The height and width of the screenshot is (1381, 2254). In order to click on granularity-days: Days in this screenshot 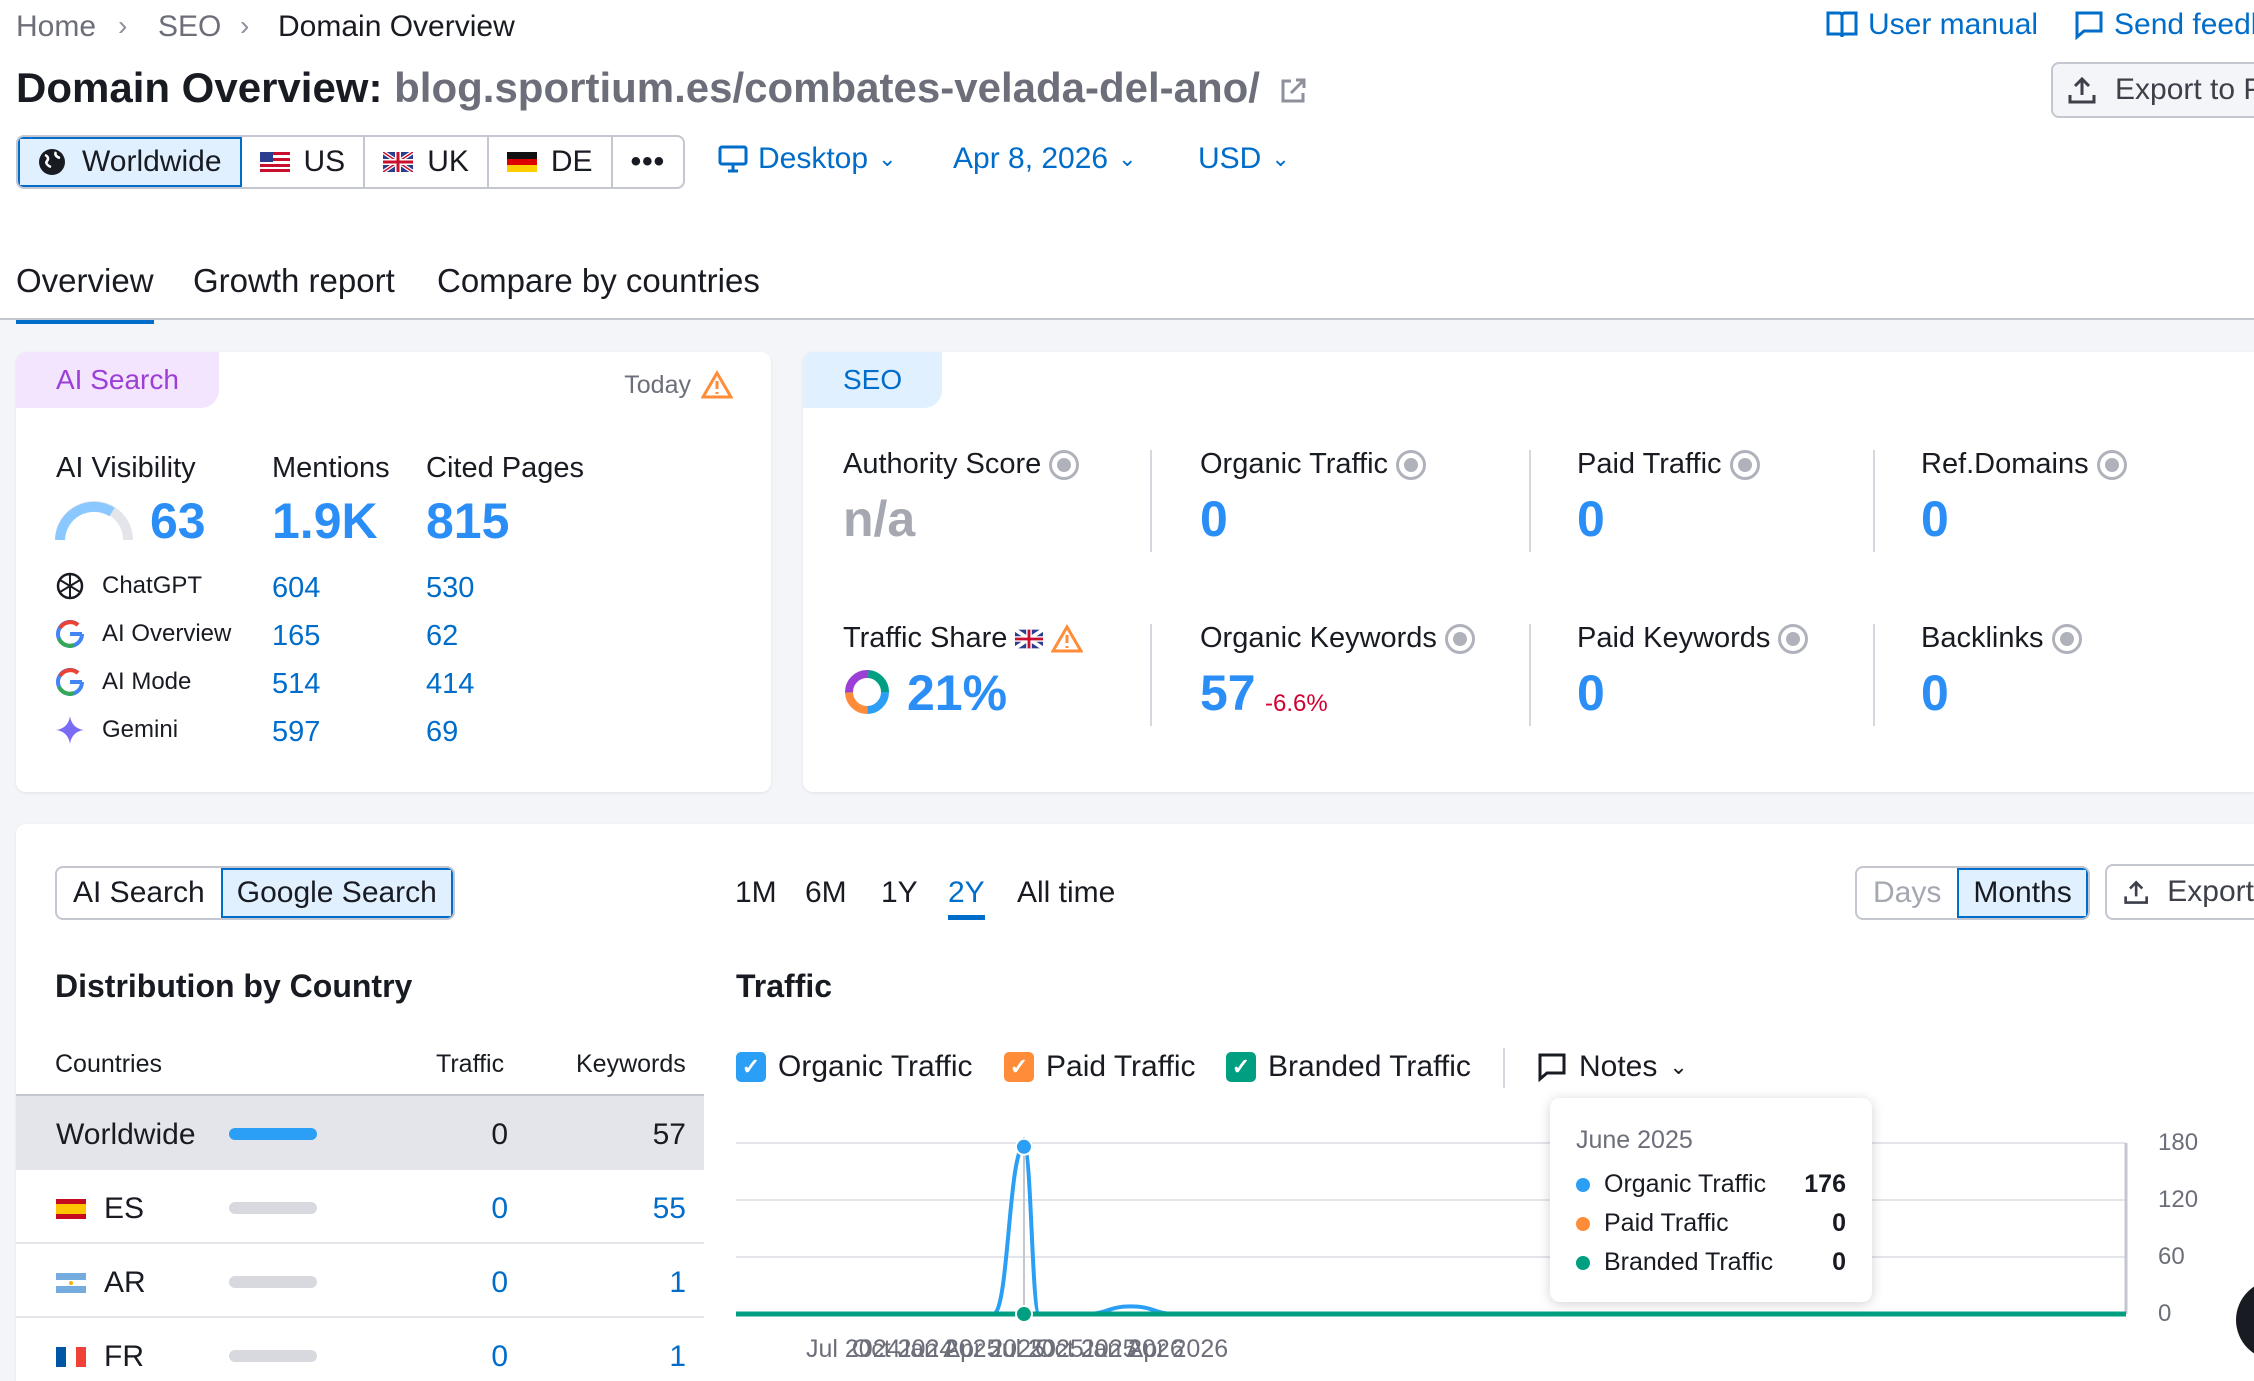, I will do `click(1907, 892)`.